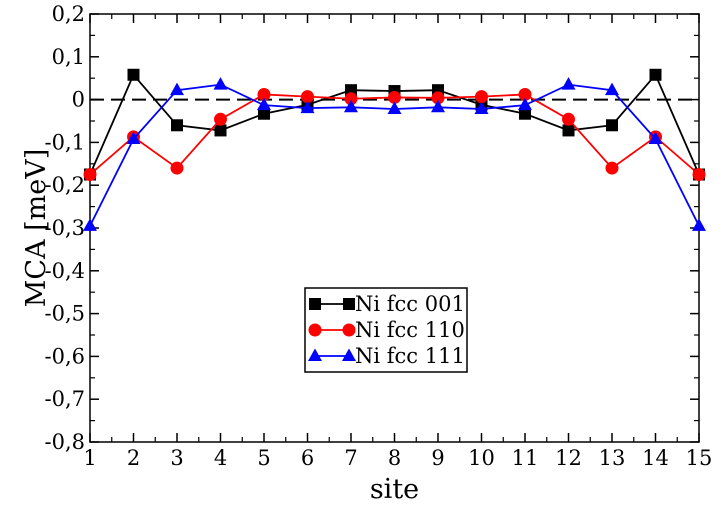 This screenshot has height=506, width=723. What do you see at coordinates (394, 489) in the screenshot?
I see `x-axis-title: site` at bounding box center [394, 489].